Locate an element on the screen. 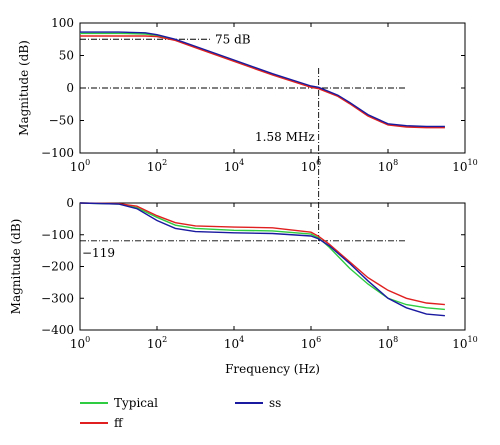 The image size is (500, 445). legend-label: ff is located at coordinates (119, 423).